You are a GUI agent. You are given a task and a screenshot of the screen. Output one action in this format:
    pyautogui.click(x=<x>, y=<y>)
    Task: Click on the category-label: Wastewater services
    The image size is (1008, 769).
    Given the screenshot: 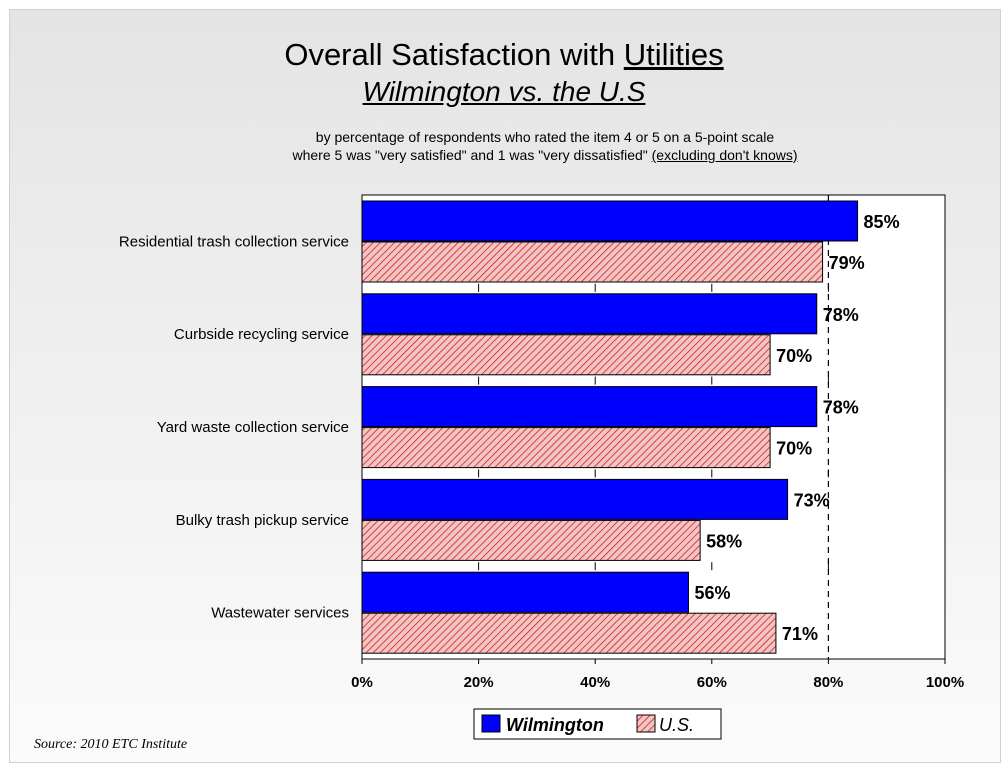 What is the action you would take?
    pyautogui.click(x=280, y=613)
    